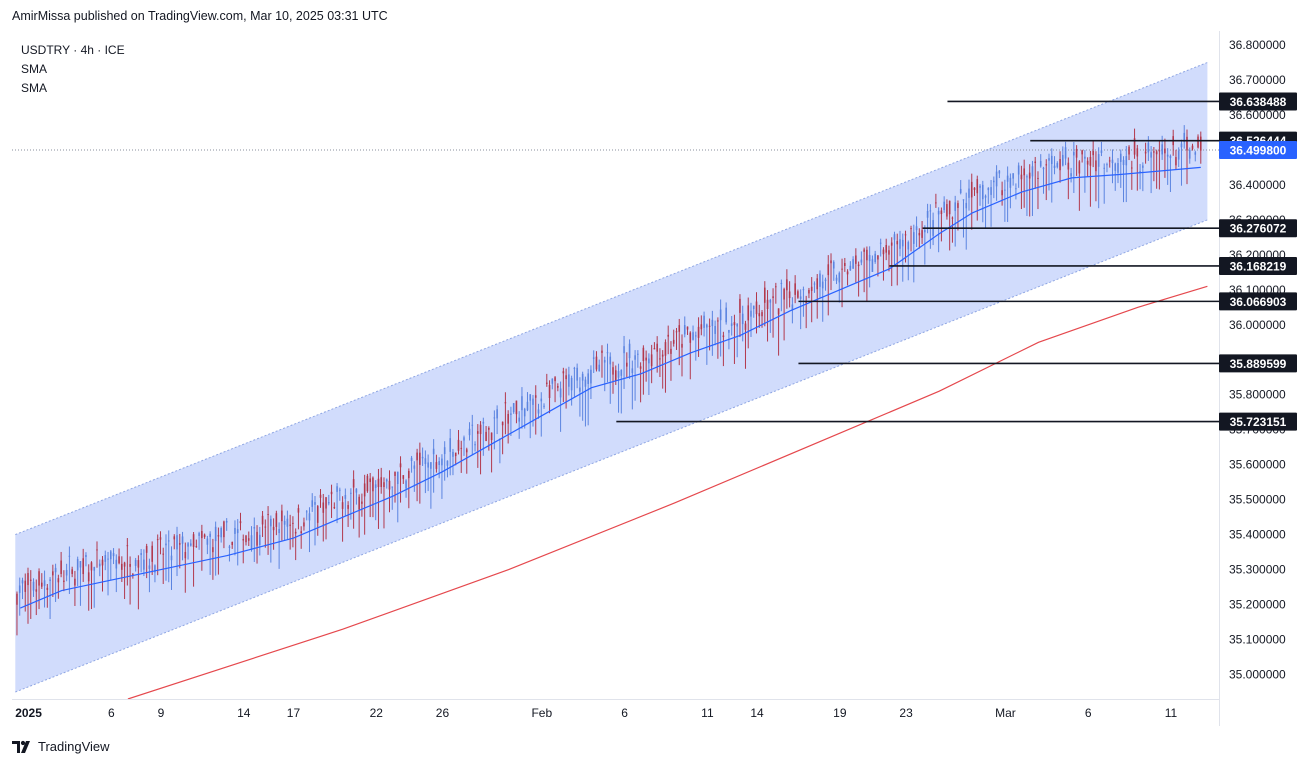  Describe the element at coordinates (34, 69) in the screenshot. I see `indicator-label-sma-1: SMA` at that location.